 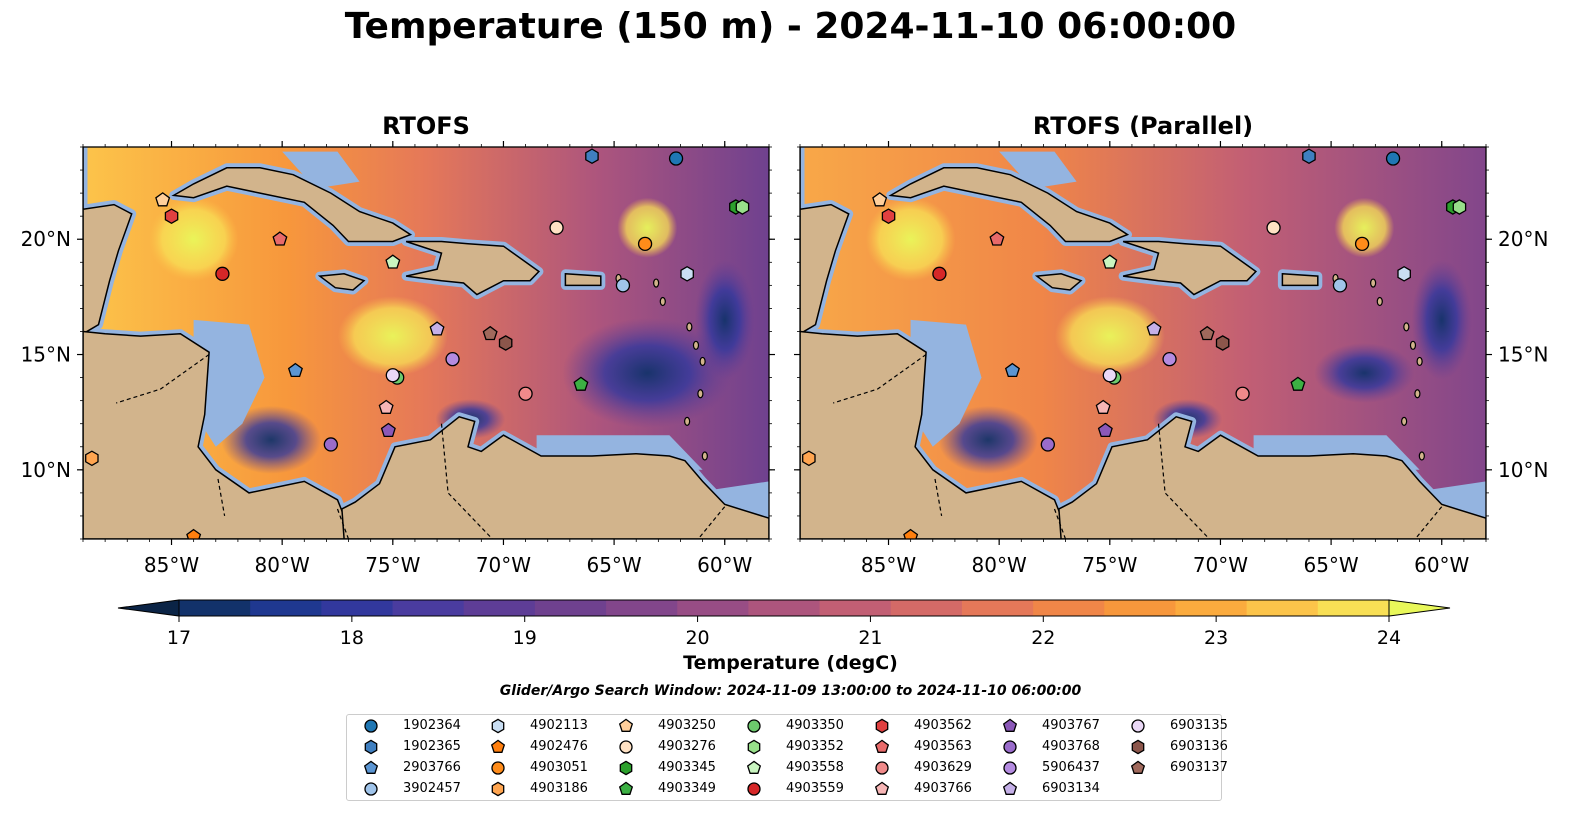 What do you see at coordinates (815, 767) in the screenshot?
I see `legend-label: 4903558` at bounding box center [815, 767].